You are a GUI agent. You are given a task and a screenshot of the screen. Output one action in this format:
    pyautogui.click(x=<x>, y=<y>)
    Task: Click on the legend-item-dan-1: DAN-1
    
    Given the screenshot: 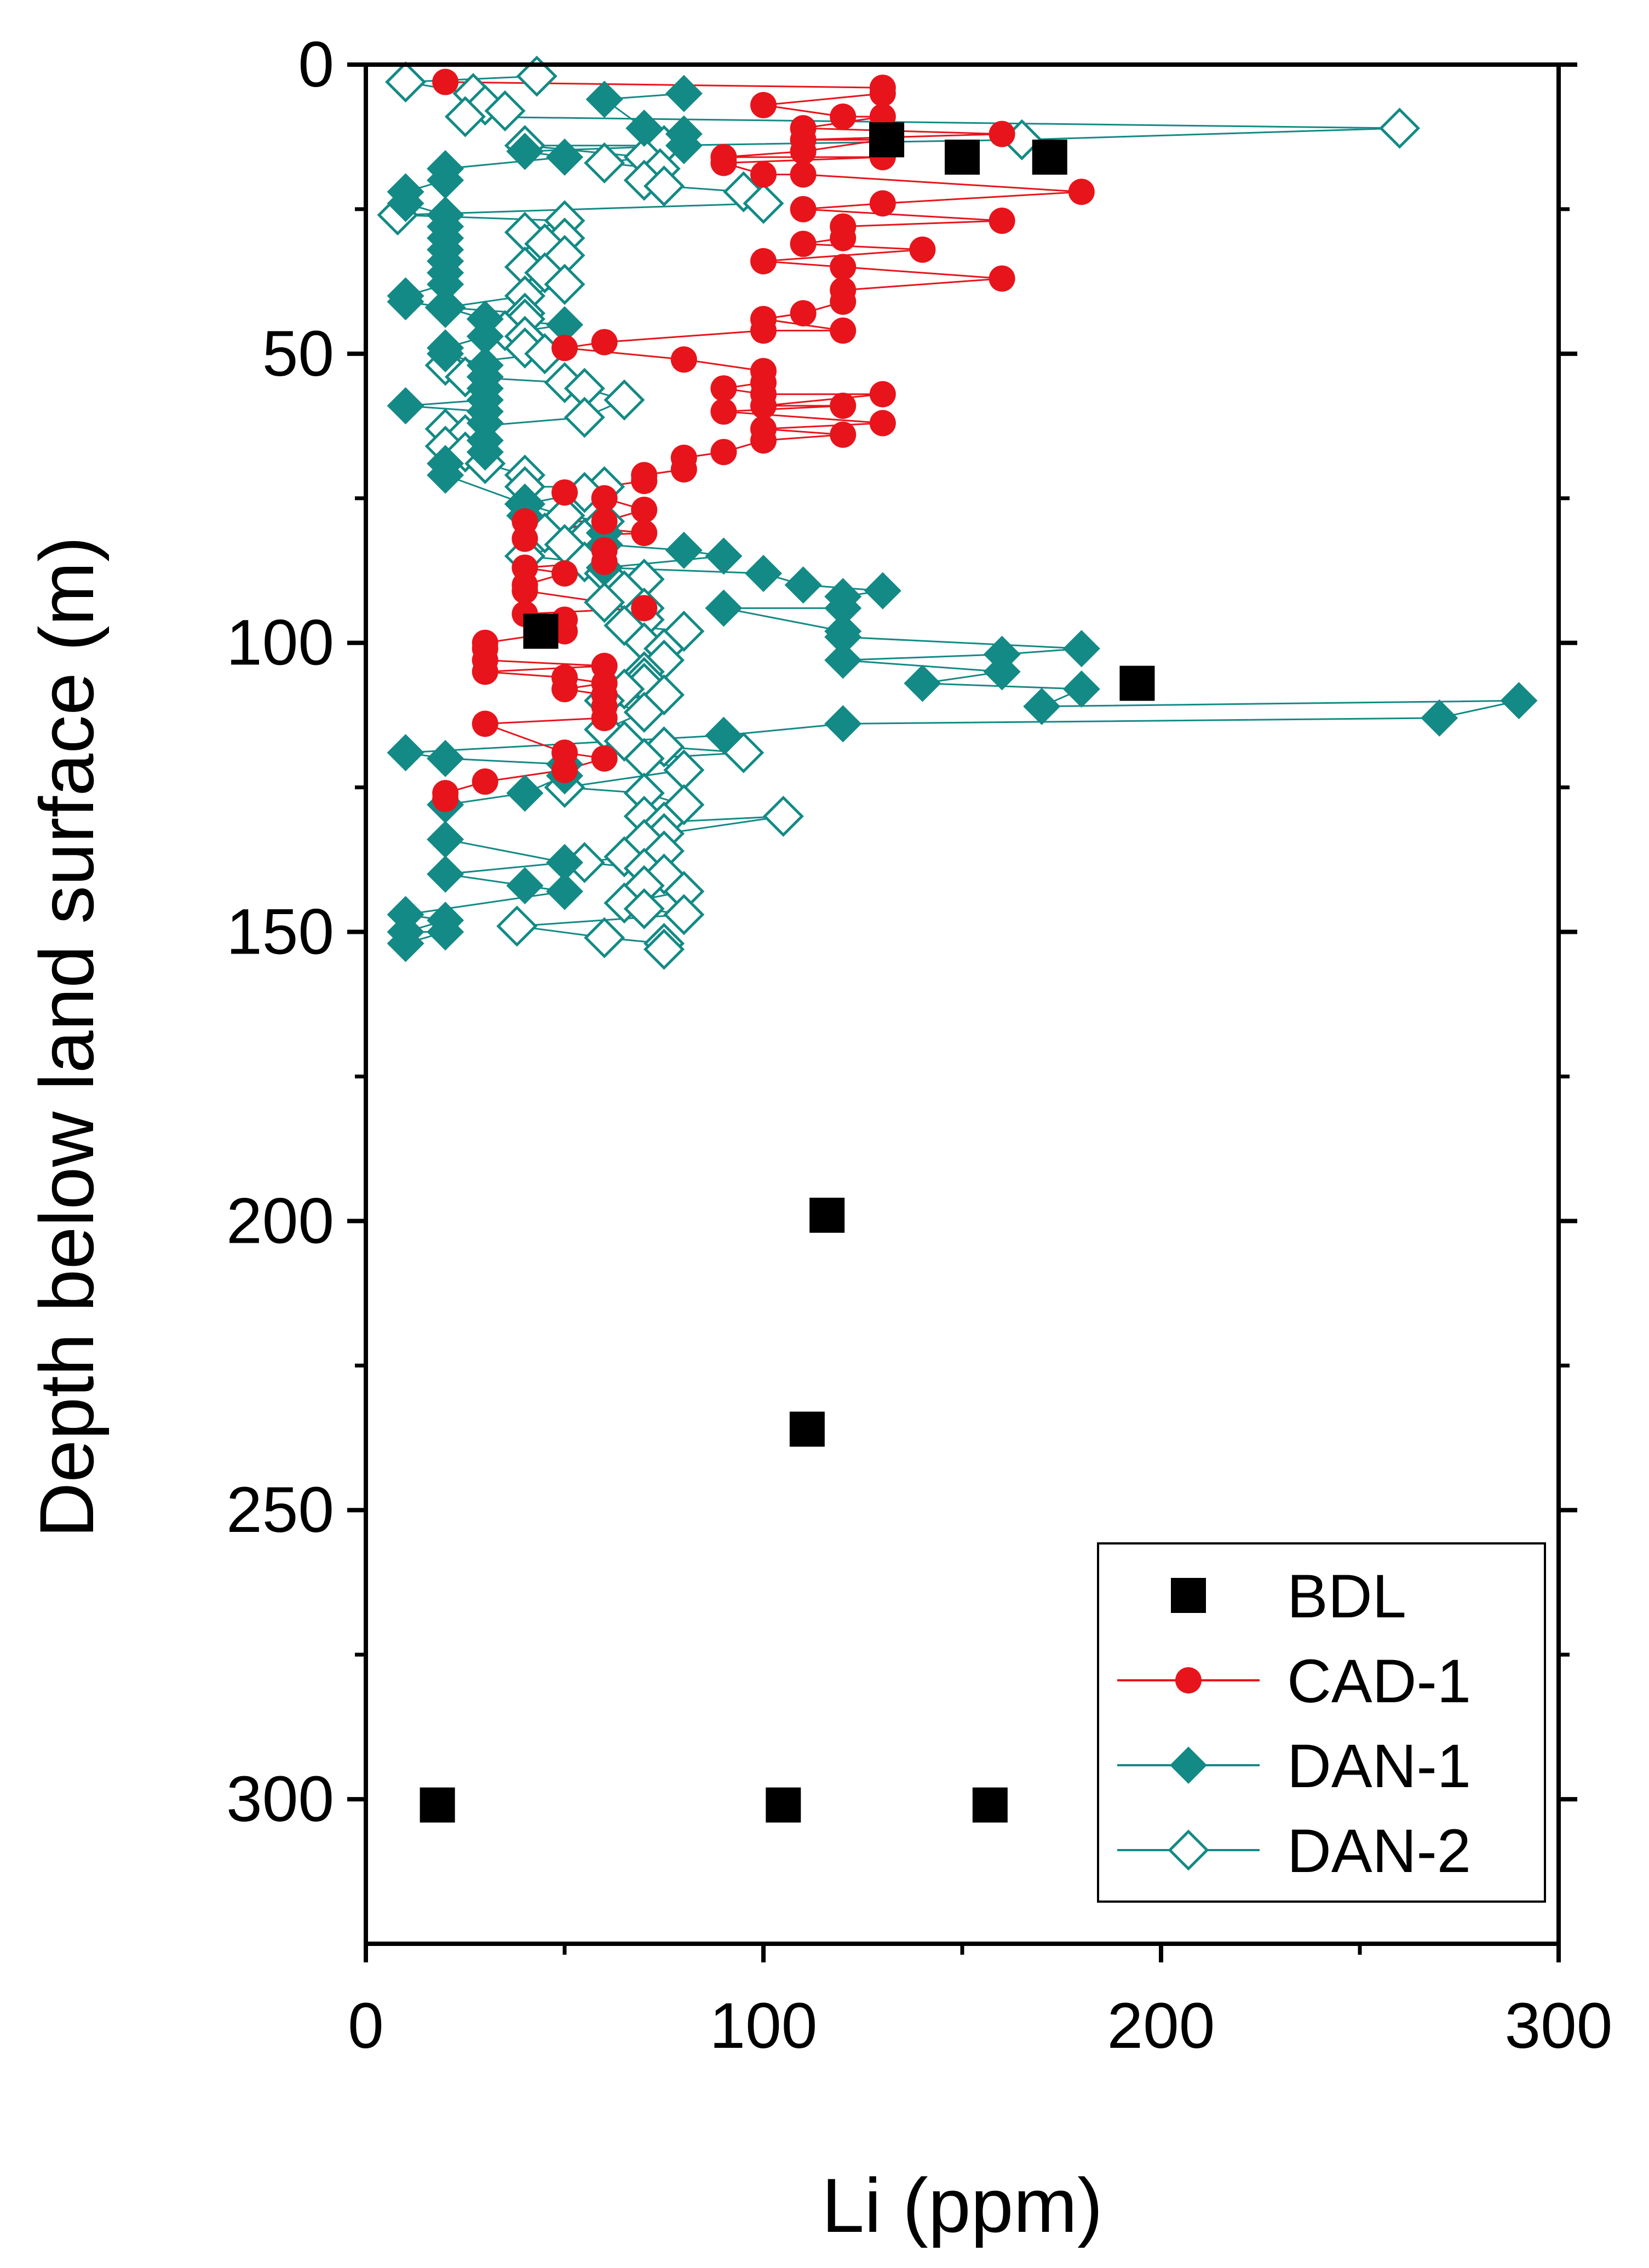 What is the action you would take?
    pyautogui.click(x=1294, y=1766)
    